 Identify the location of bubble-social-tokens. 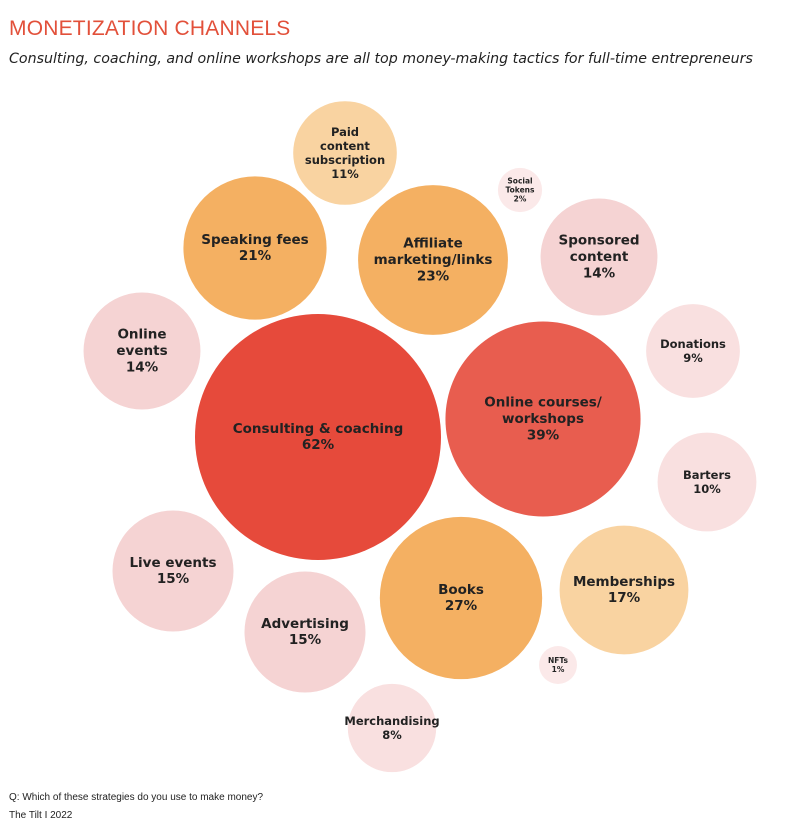
(520, 190).